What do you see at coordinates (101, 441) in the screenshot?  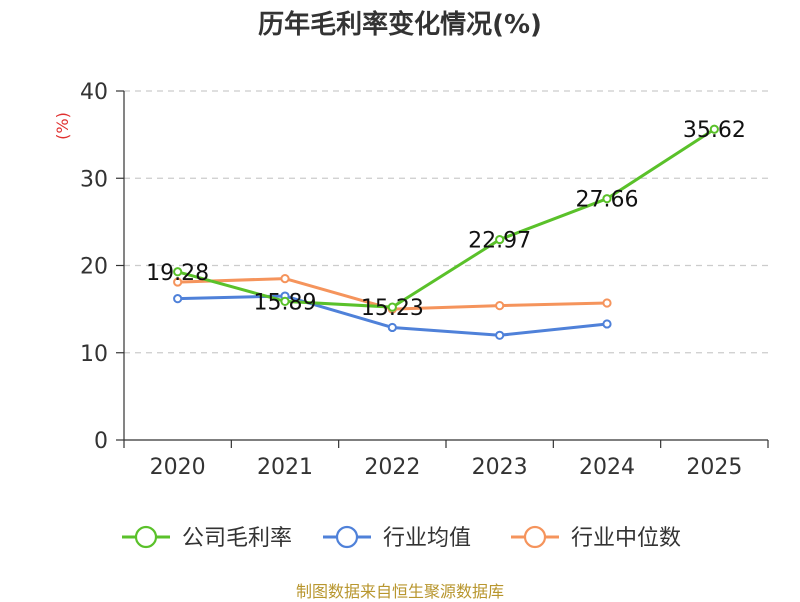 I see `y-tick-label: 0` at bounding box center [101, 441].